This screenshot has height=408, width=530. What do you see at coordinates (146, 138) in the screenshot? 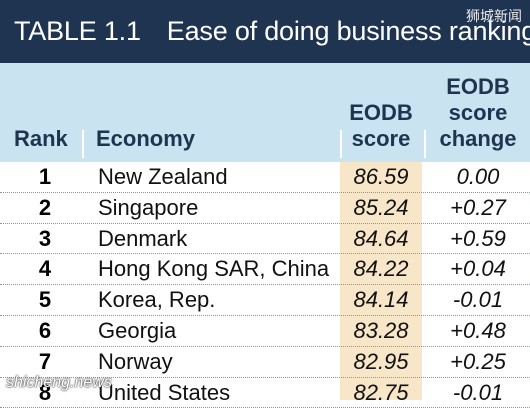
I see `column-header-economy: Economy` at bounding box center [146, 138].